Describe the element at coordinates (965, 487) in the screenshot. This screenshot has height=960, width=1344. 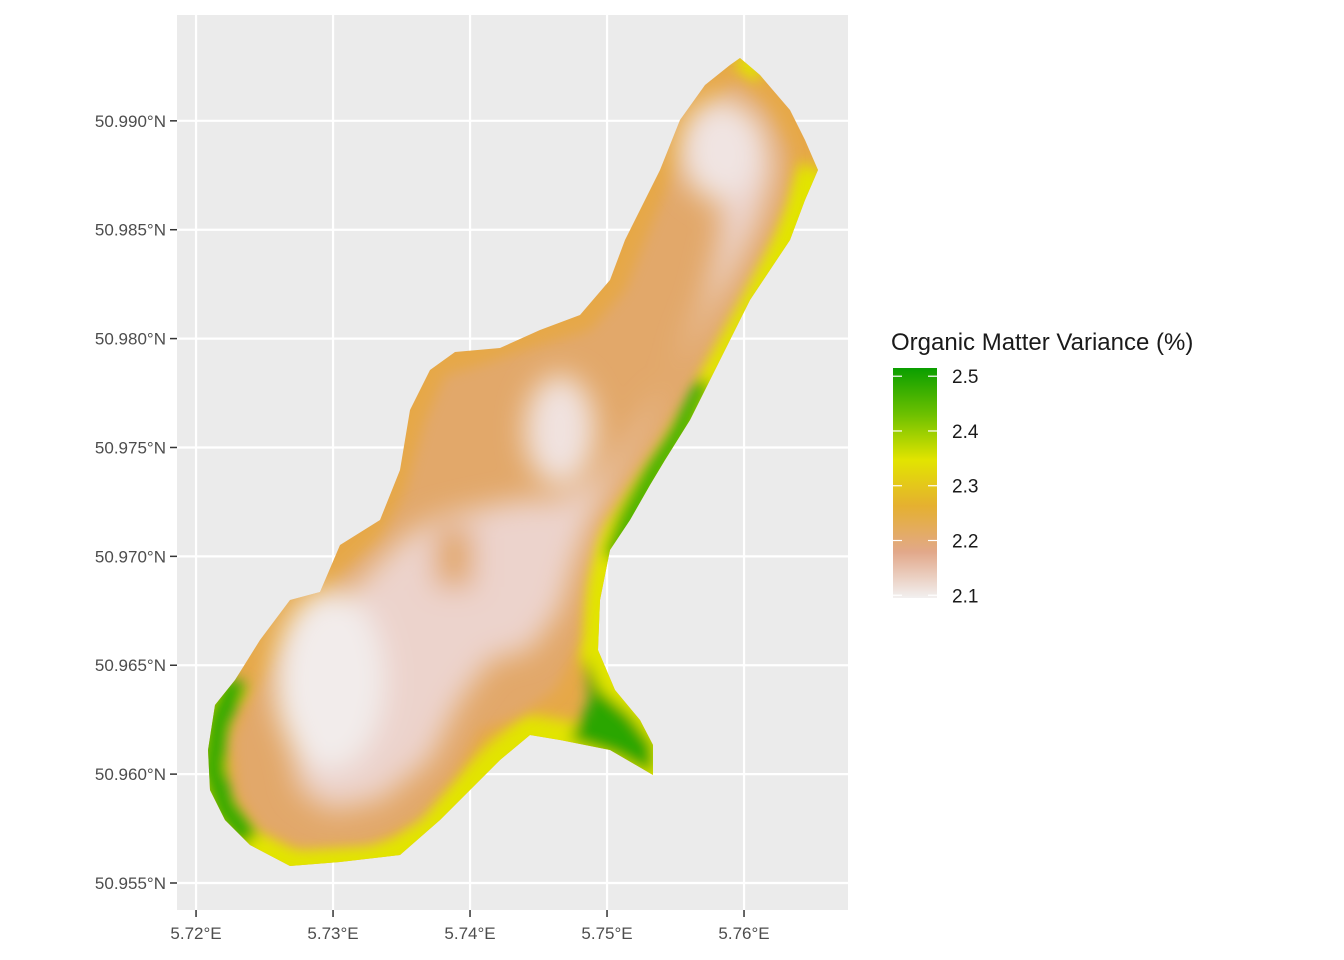
I see `legend-label: 2.3` at that location.